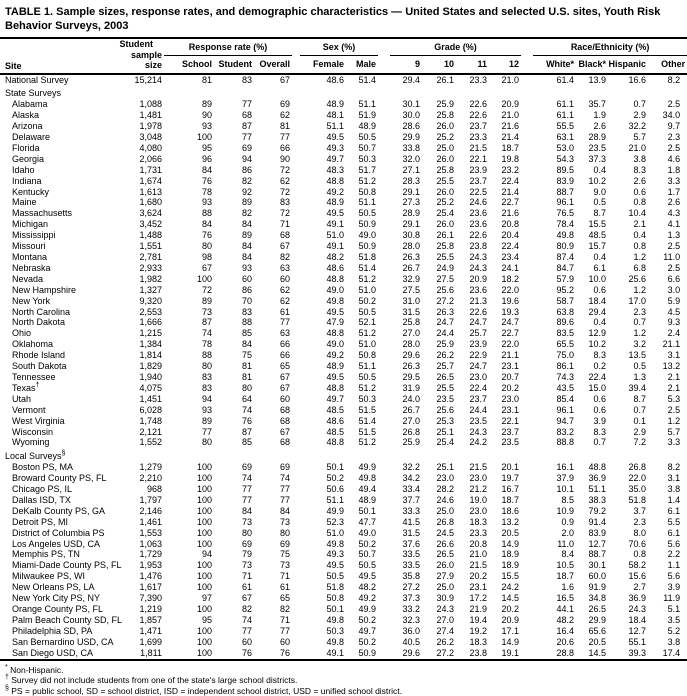 Image resolution: width=687 pixels, height=696 pixels. Describe the element at coordinates (6, 667) in the screenshot. I see `footnote-marker: *` at that location.